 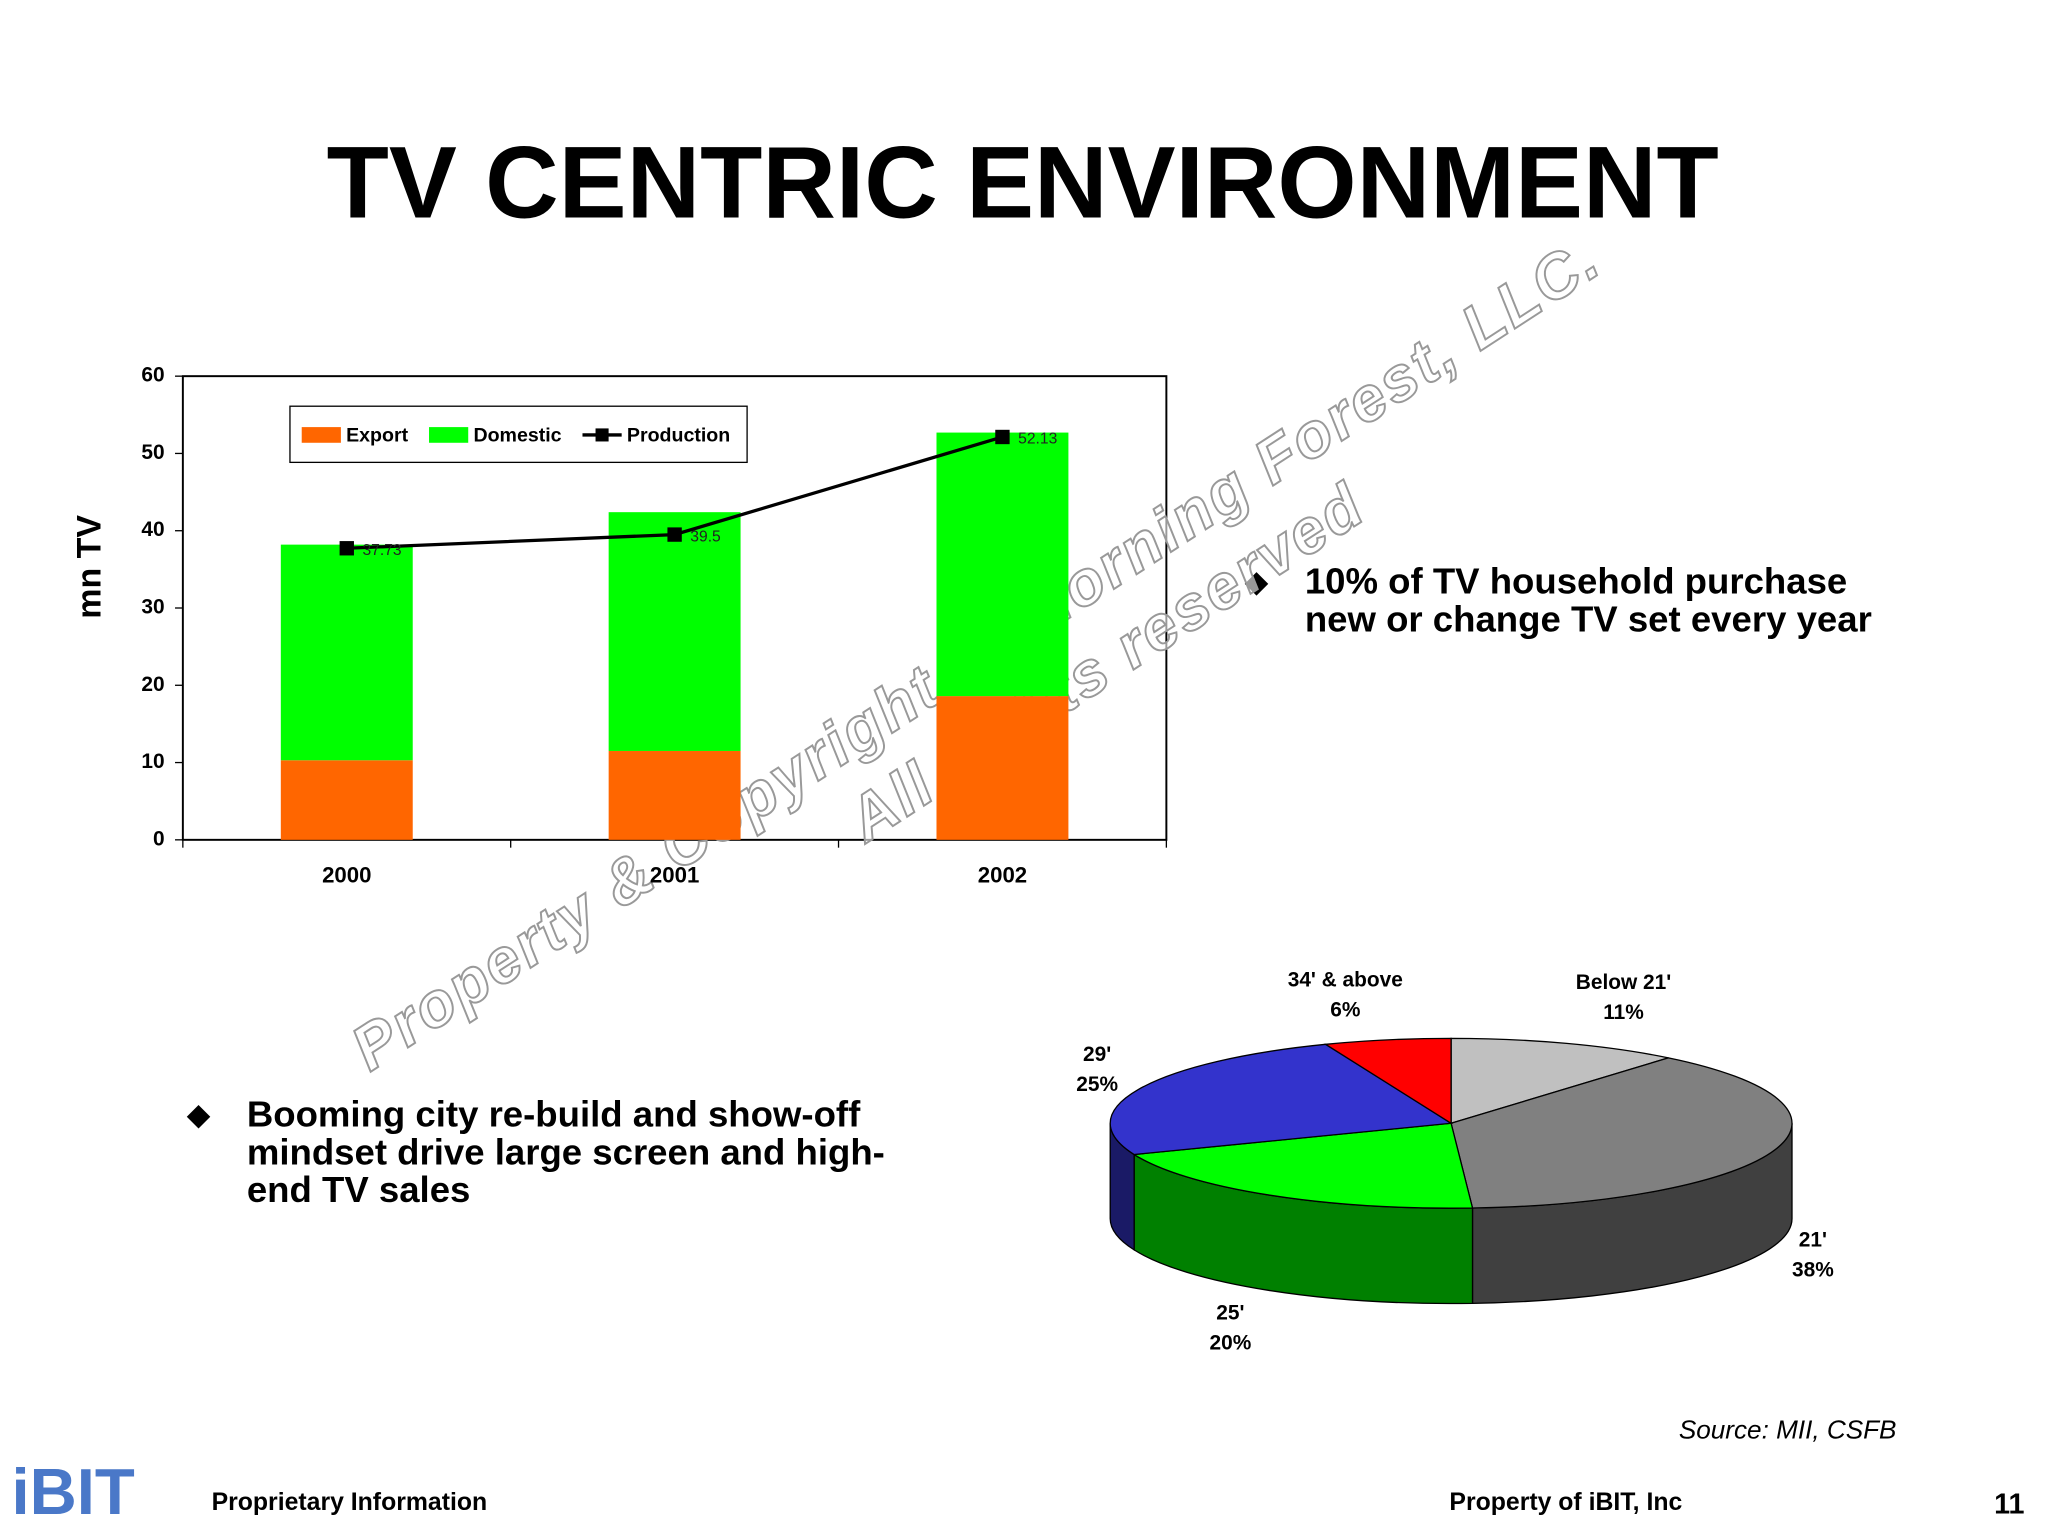 What do you see at coordinates (1345, 979) in the screenshot?
I see `pie-label: 34' & above` at bounding box center [1345, 979].